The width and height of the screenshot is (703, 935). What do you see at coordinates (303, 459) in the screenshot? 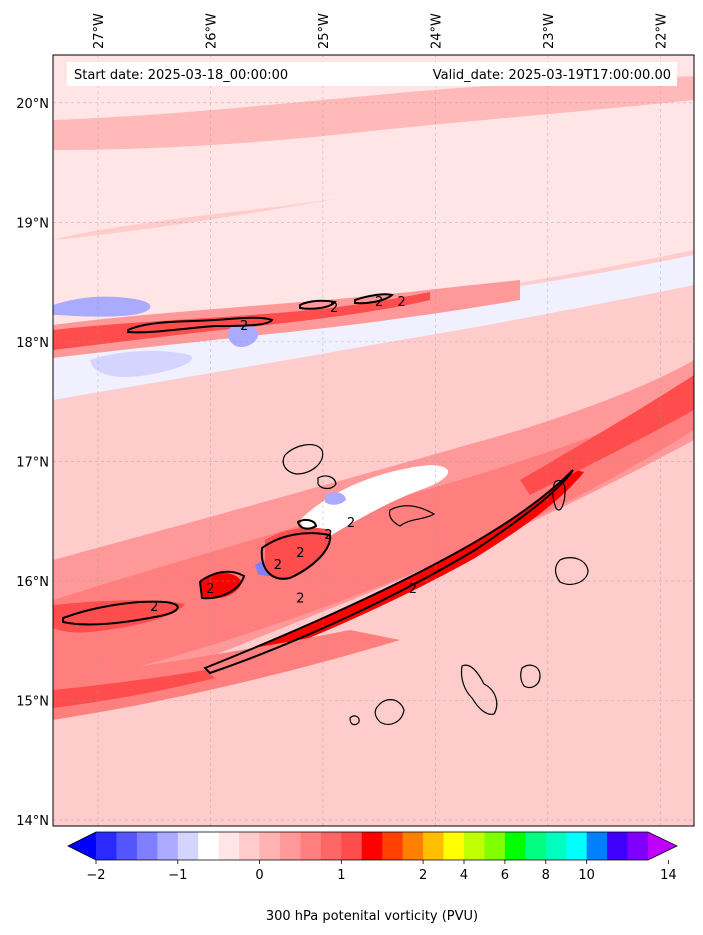
I see `island-santo-antao` at bounding box center [303, 459].